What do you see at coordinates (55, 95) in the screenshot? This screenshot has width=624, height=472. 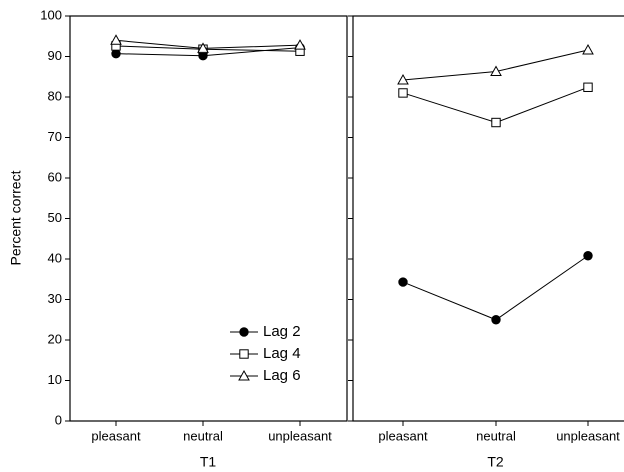 I see `y-tick-label: 80` at bounding box center [55, 95].